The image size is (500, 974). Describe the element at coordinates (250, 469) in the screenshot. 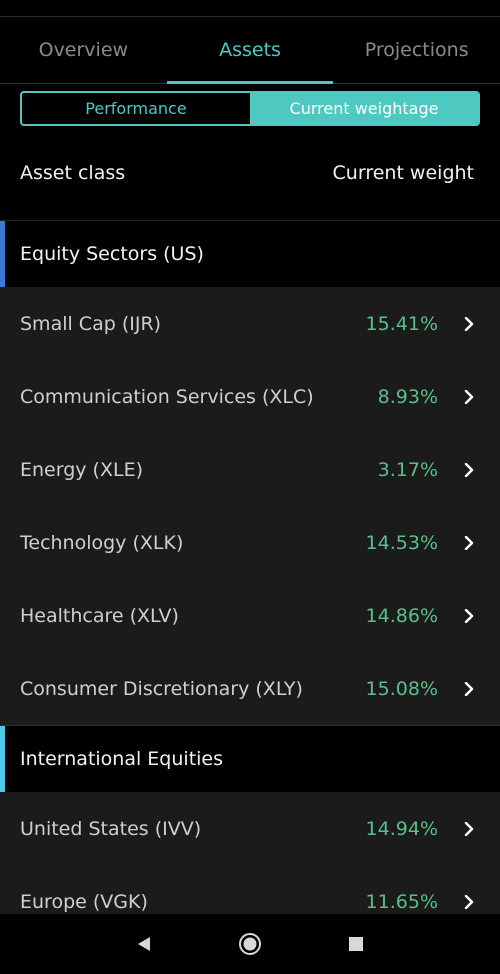

I see `list-item: Energy (XLE) 3.17%` at that location.